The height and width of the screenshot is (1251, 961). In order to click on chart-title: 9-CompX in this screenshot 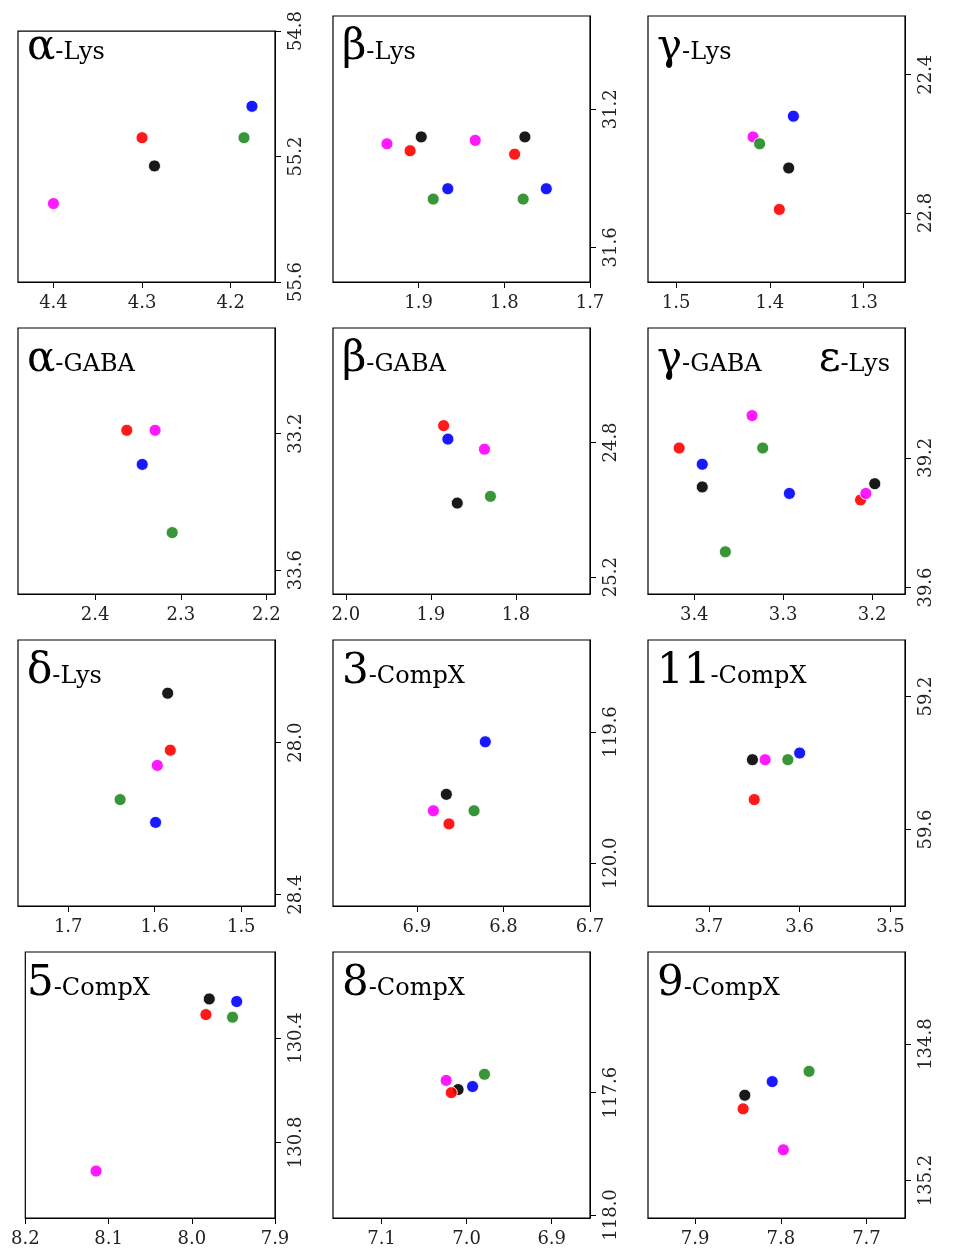, I will do `click(718, 980)`.